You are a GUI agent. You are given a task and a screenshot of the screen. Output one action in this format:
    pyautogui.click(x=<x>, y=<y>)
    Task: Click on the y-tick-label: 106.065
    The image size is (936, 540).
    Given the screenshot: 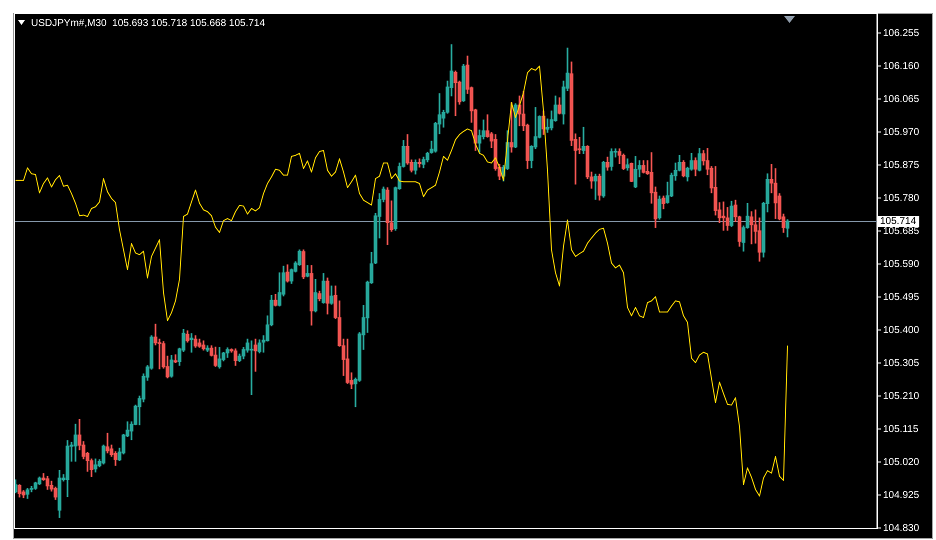 What is the action you would take?
    pyautogui.click(x=901, y=99)
    